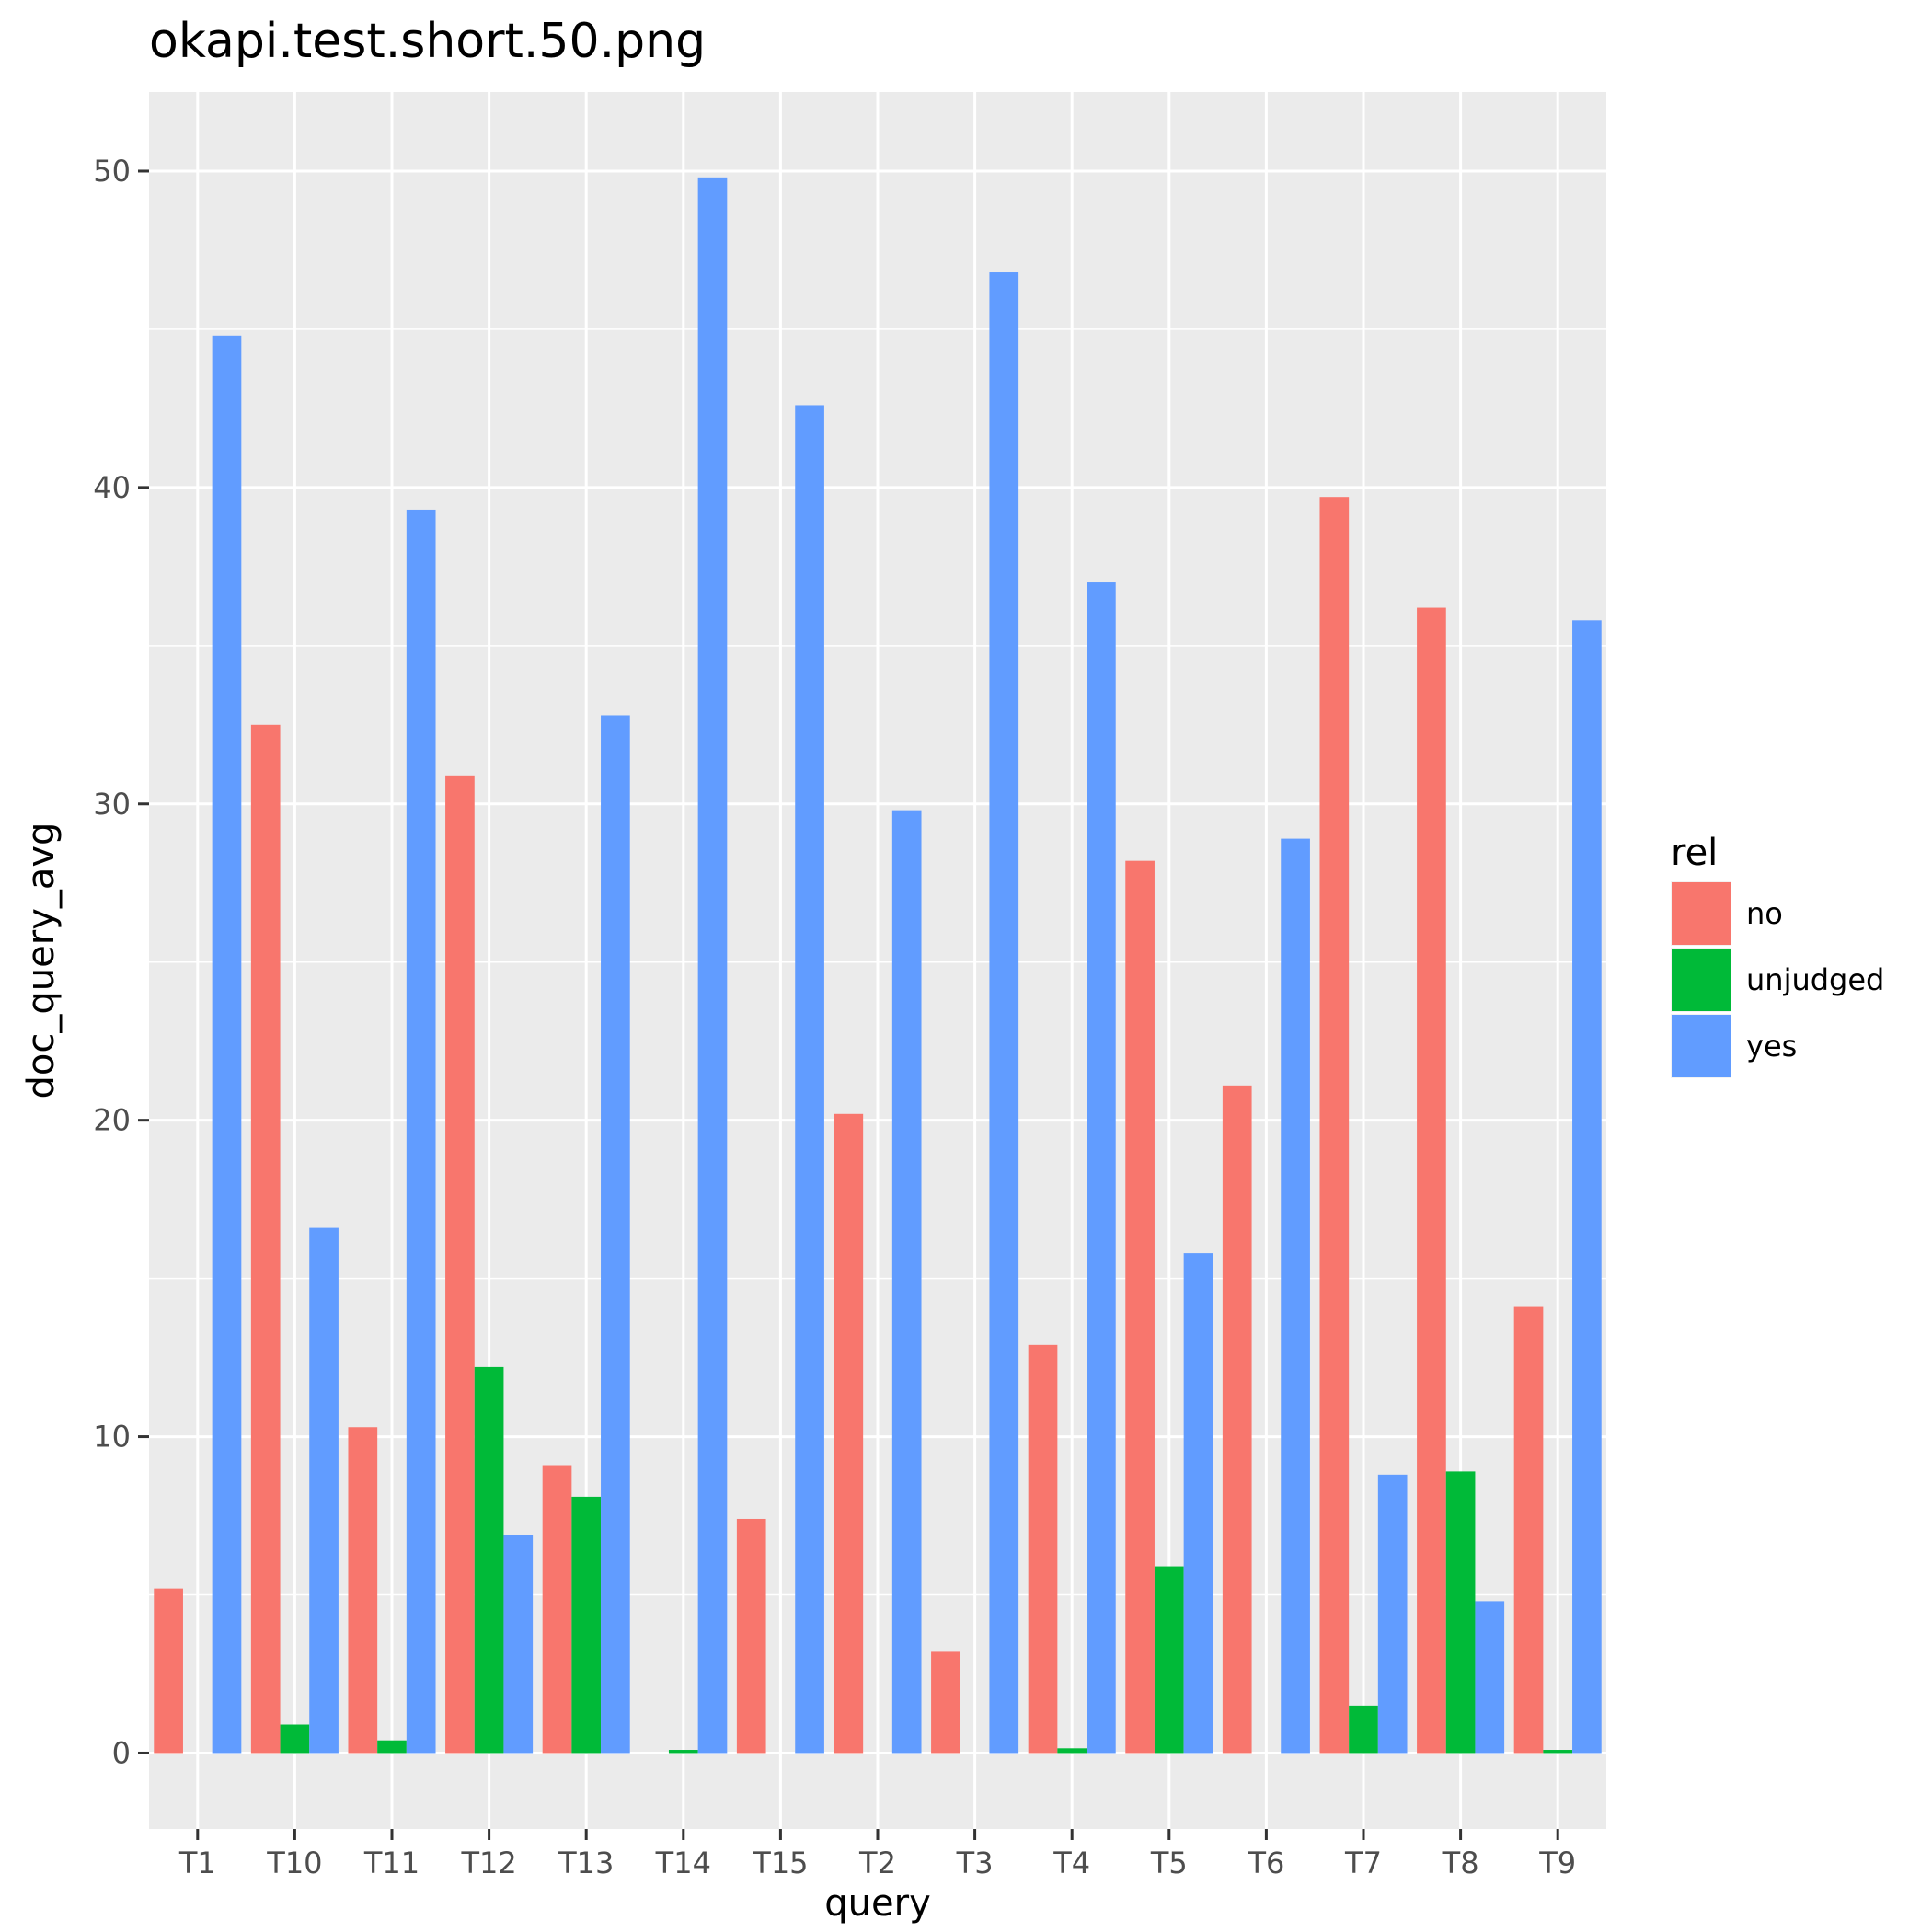 The image size is (1932, 1932). Describe the element at coordinates (1072, 1751) in the screenshot. I see `bar-unjudged-t4` at that location.